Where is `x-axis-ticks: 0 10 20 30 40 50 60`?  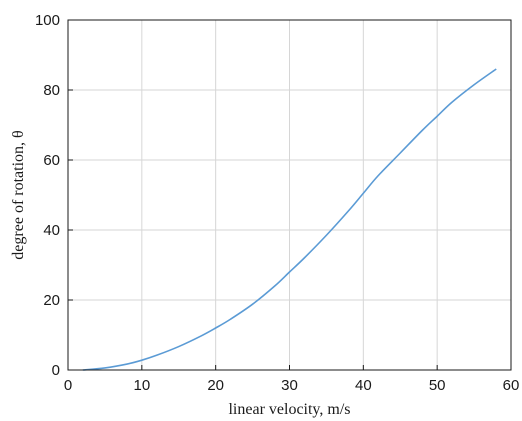 x-axis-ticks: 0 10 20 30 40 50 60 is located at coordinates (292, 379).